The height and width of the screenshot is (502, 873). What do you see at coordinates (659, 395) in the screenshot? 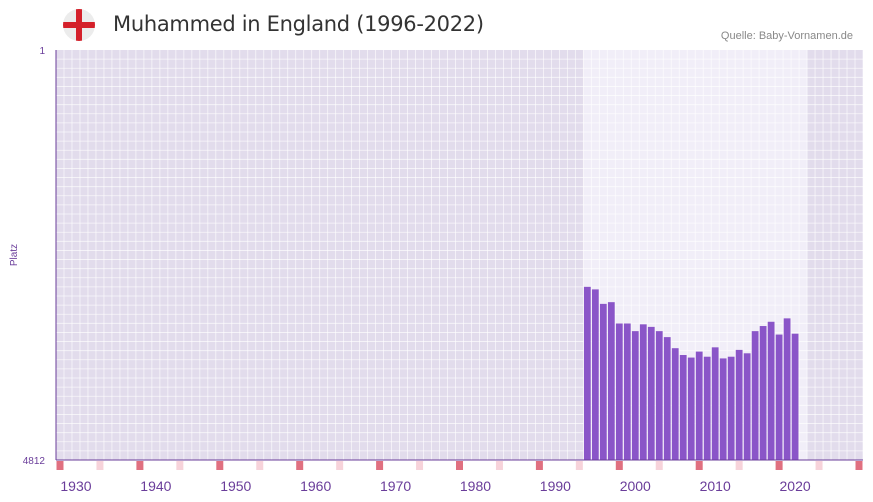
I see `bar-2003` at bounding box center [659, 395].